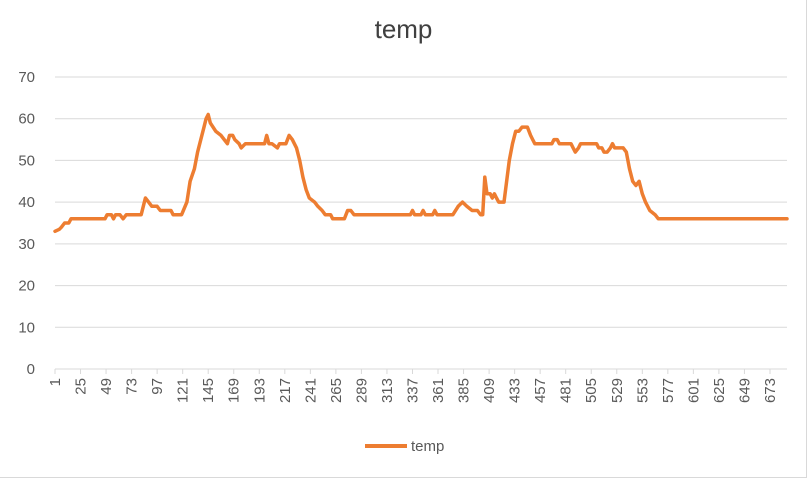 The image size is (807, 478). I want to click on x-tick-label: 601, so click(693, 390).